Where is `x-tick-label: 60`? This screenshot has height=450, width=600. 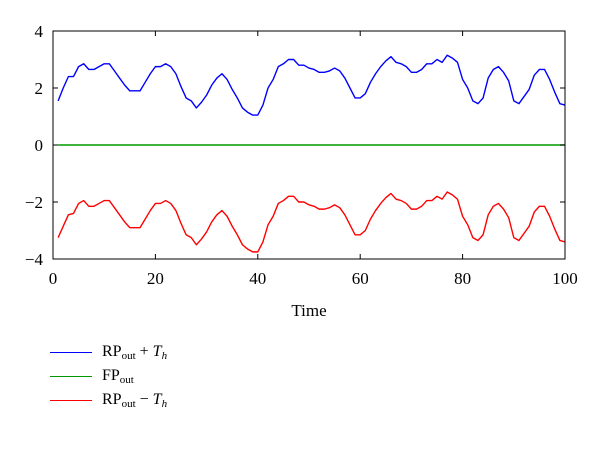
x-tick-label: 60 is located at coordinates (360, 278).